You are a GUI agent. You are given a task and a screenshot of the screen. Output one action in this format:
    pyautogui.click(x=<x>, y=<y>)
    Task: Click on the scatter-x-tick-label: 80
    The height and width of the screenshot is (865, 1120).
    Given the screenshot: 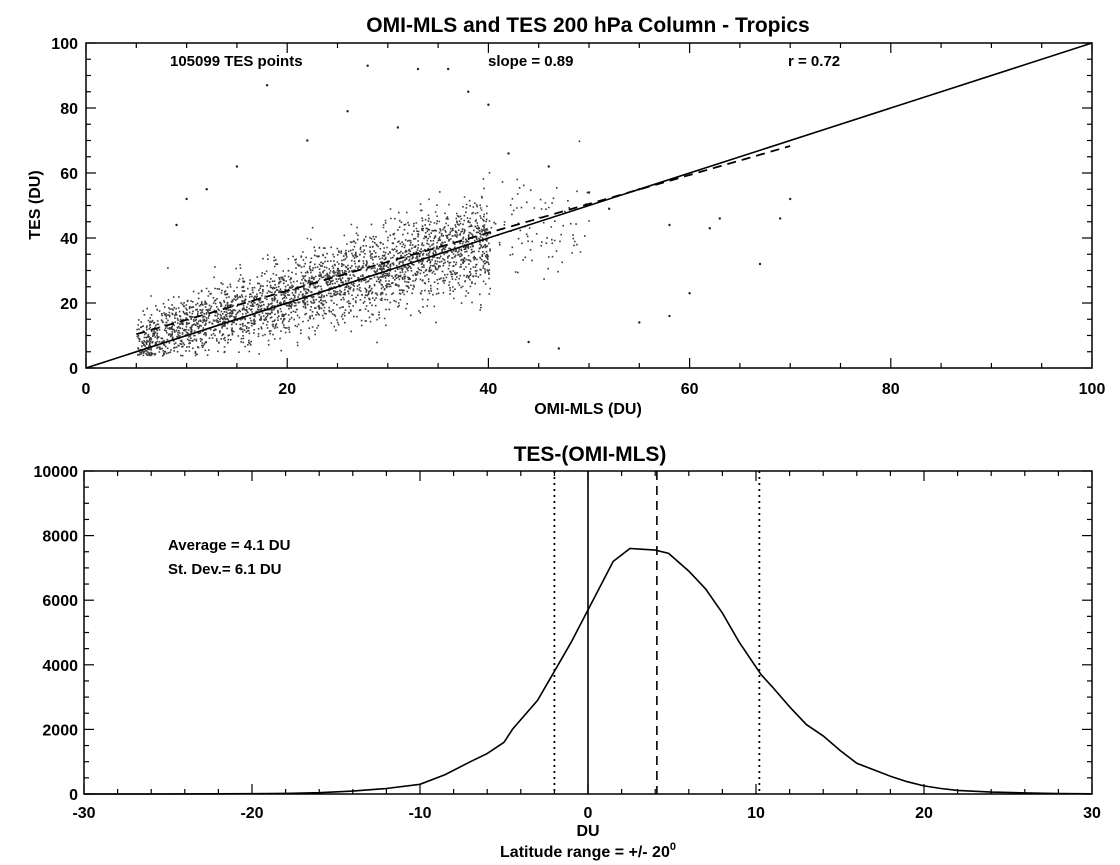 What is the action you would take?
    pyautogui.click(x=891, y=389)
    